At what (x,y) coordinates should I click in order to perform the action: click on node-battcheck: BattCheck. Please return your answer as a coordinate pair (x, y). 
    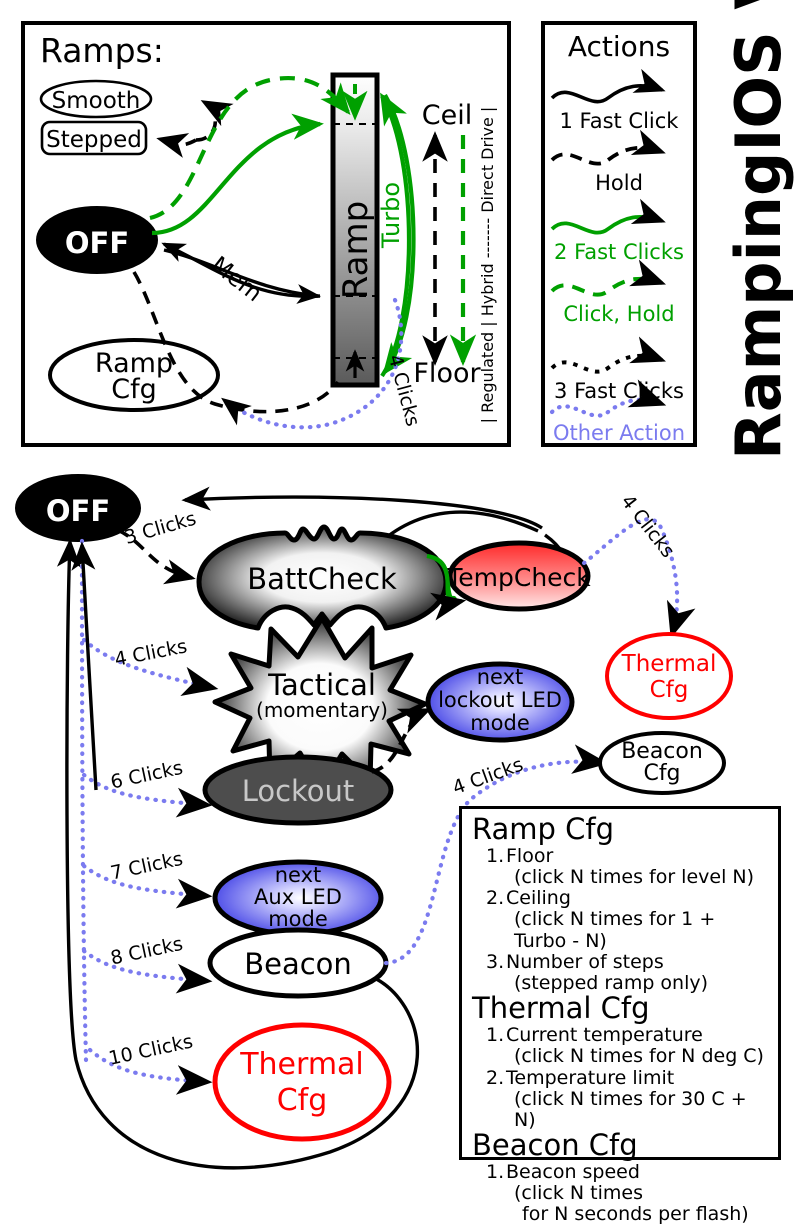
    Looking at the image, I should click on (322, 577).